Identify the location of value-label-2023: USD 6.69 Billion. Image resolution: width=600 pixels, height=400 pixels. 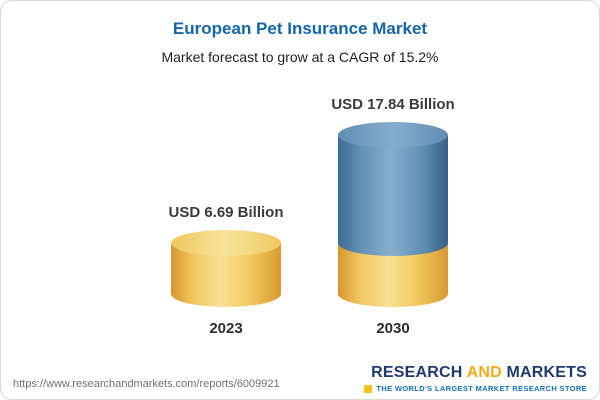
(226, 212).